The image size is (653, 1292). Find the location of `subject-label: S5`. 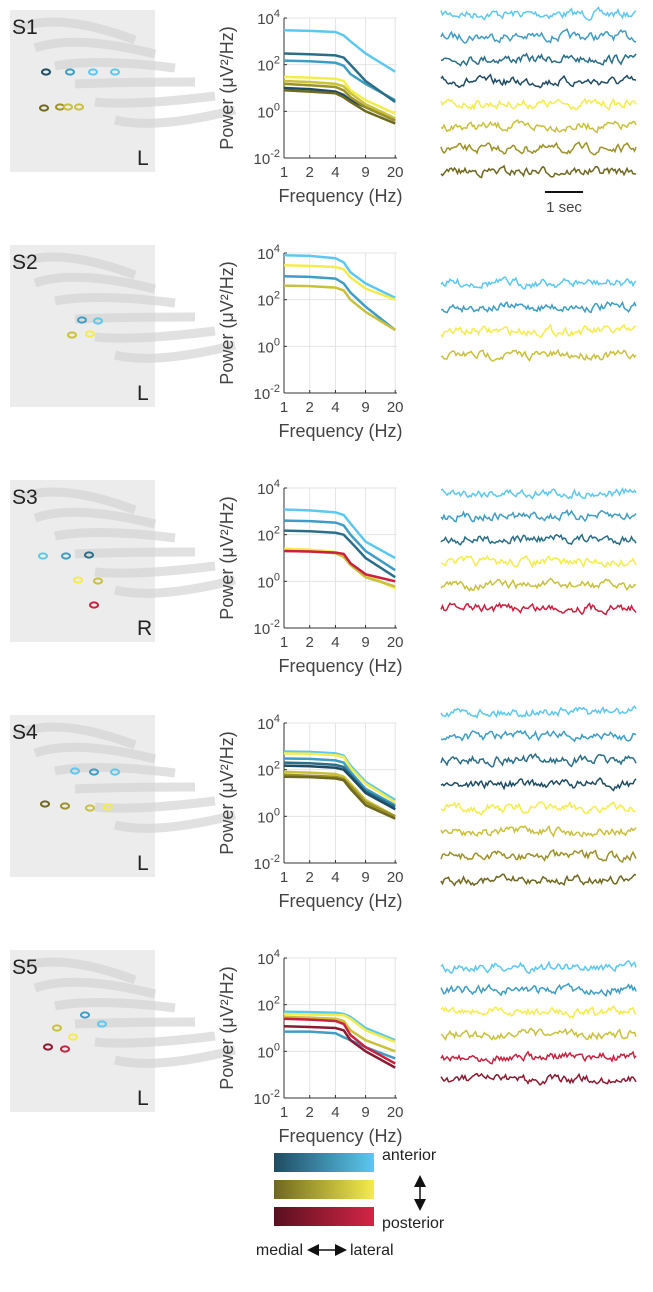

subject-label: S5 is located at coordinates (25, 967).